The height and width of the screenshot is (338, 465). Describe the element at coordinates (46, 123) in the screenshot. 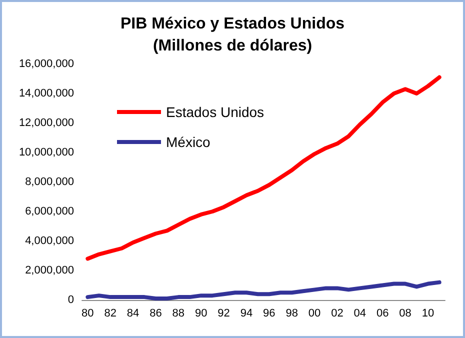

I see `y-tick-label: 12,000,000` at that location.